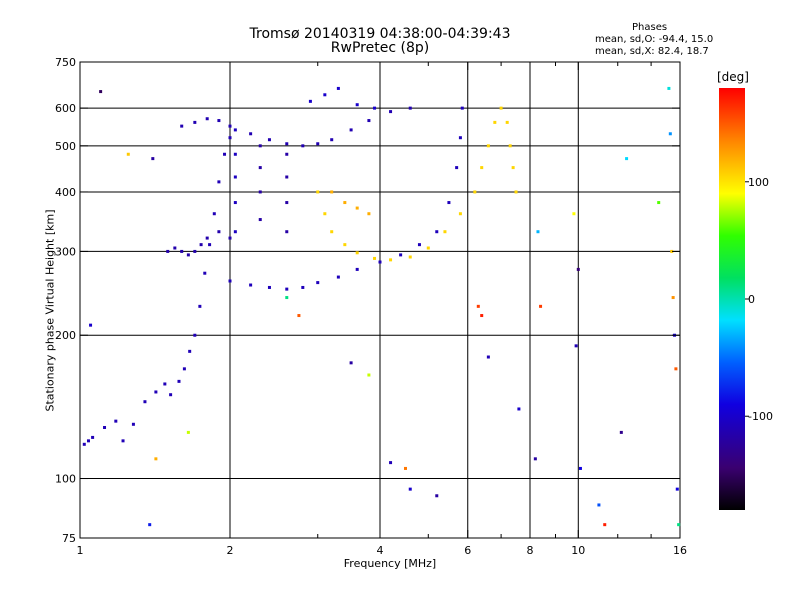 The image size is (800, 600). What do you see at coordinates (650, 27) in the screenshot?
I see `stats-title: Phases` at bounding box center [650, 27].